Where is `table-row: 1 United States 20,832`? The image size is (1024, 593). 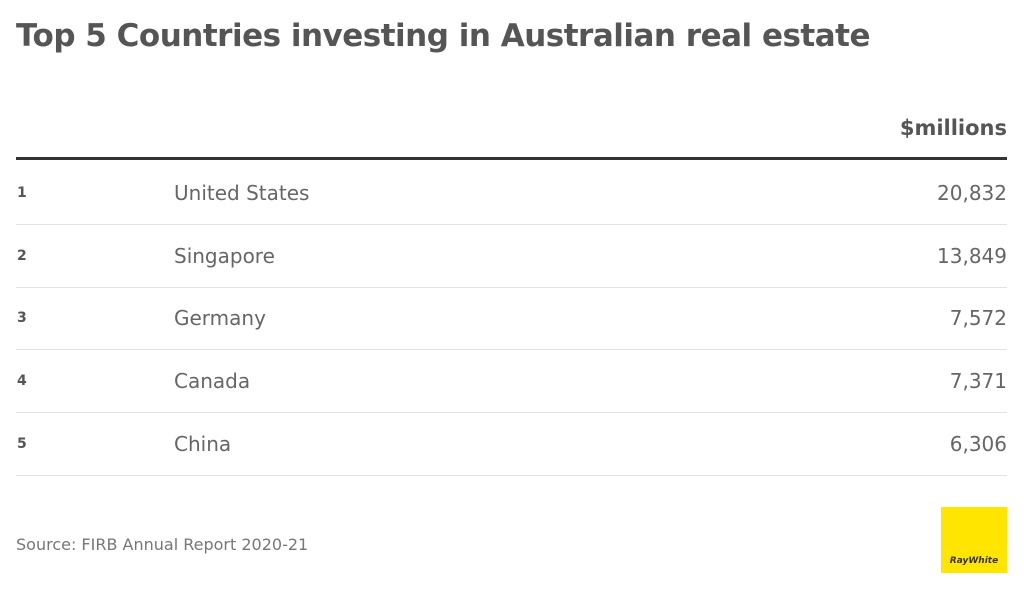 table-row: 1 United States 20,832 is located at coordinates (511, 193).